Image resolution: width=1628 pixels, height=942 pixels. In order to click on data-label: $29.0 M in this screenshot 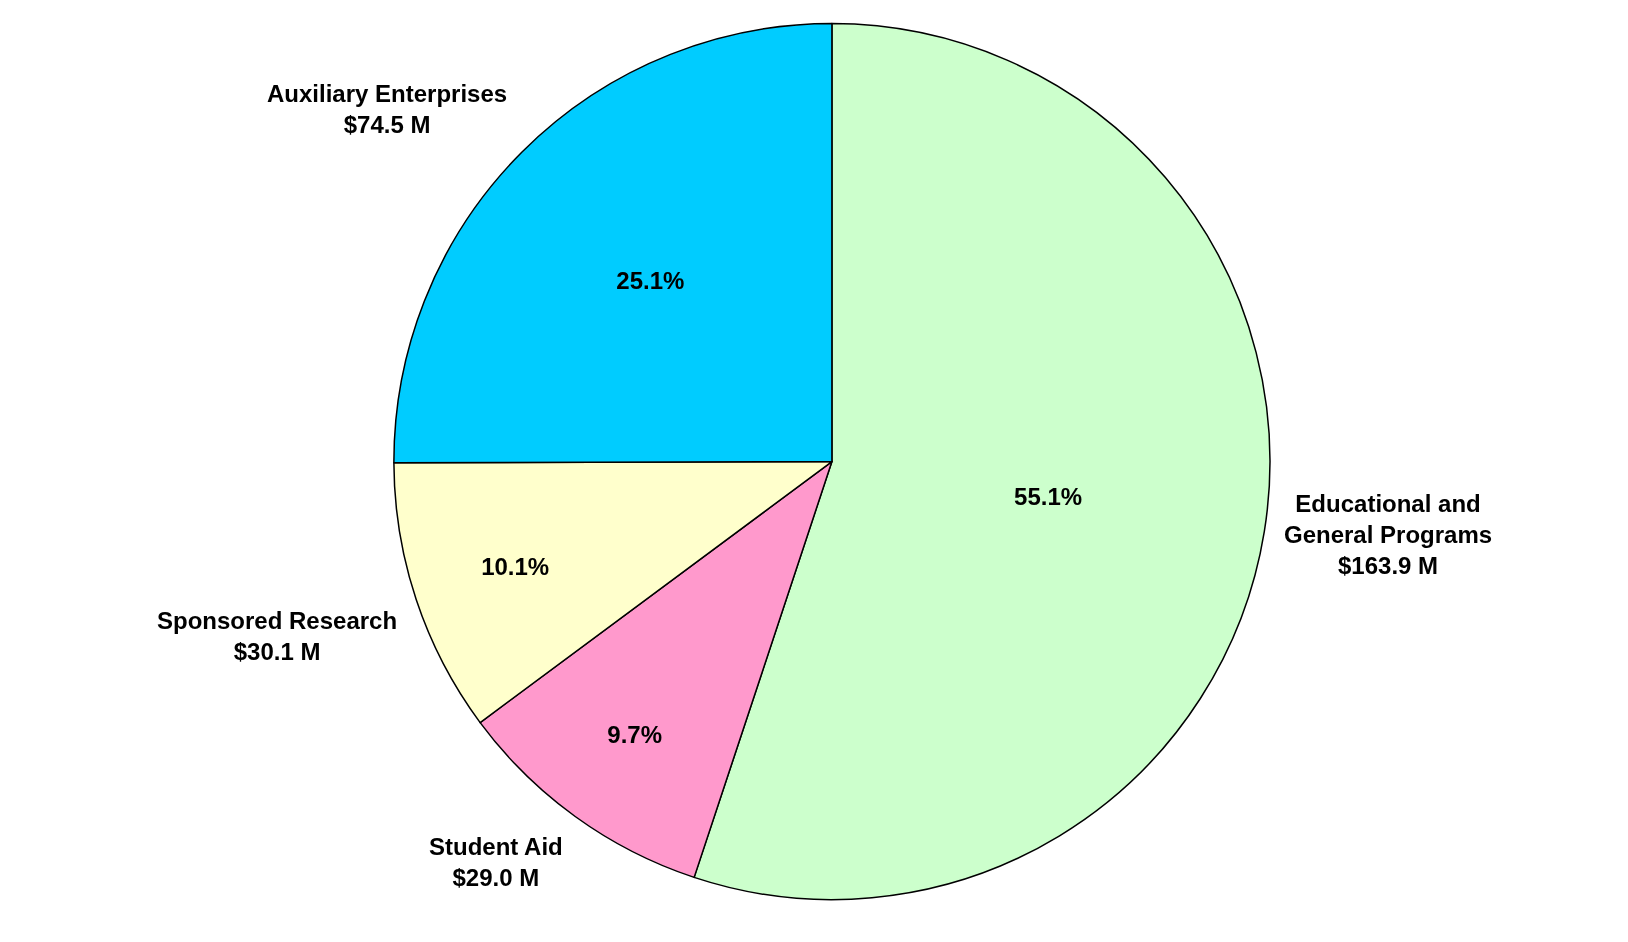, I will do `click(496, 878)`.